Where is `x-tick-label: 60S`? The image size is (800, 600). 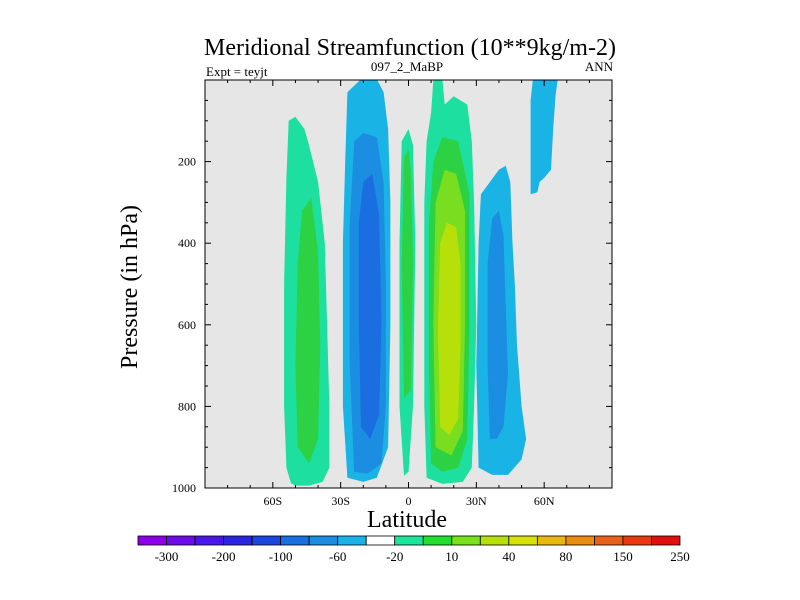
x-tick-label: 60S is located at coordinates (272, 501).